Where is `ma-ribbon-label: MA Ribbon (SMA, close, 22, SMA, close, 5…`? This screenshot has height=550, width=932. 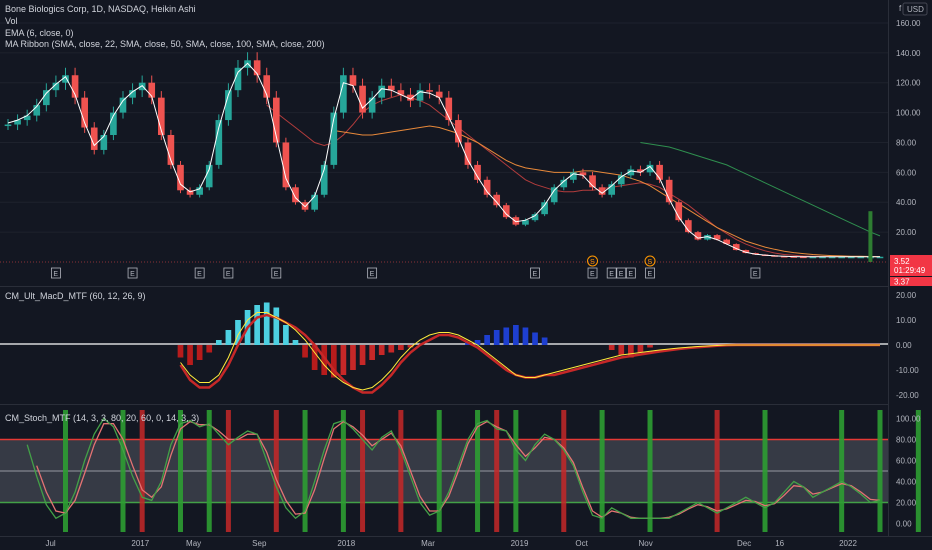
ma-ribbon-label: MA Ribbon (SMA, close, 22, SMA, close, 5… is located at coordinates (165, 44).